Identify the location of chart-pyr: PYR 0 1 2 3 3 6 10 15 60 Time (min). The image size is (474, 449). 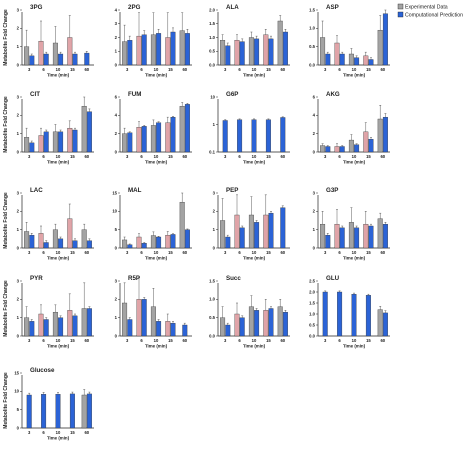
(55, 312).